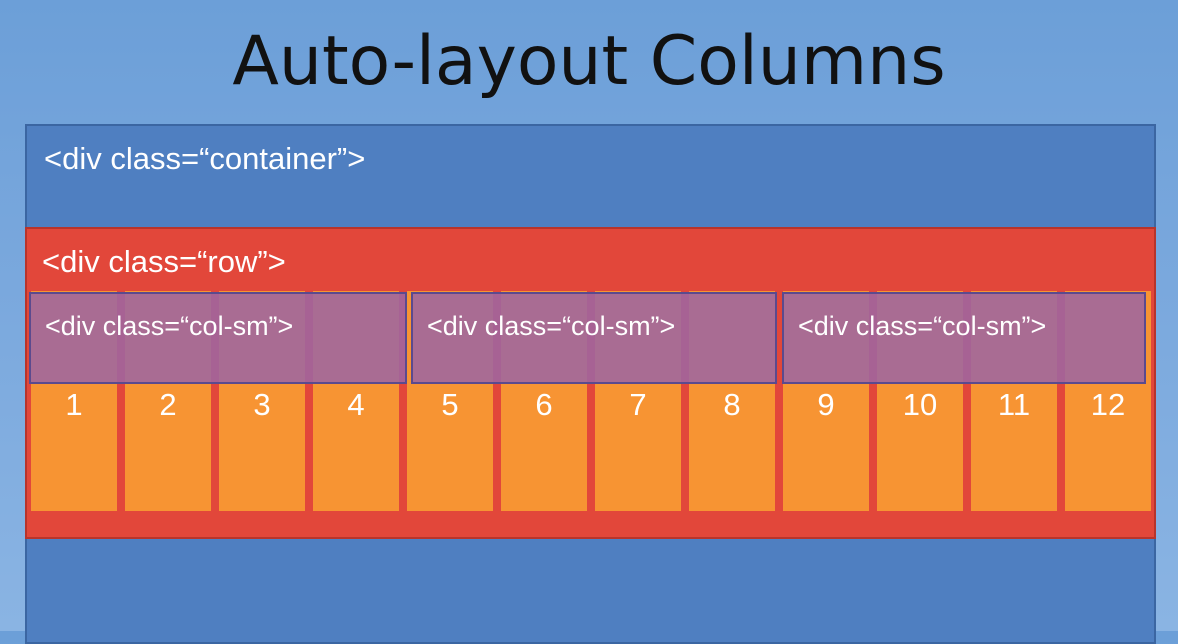  What do you see at coordinates (589, 61) in the screenshot?
I see `slide-title: Auto-layout Columns` at bounding box center [589, 61].